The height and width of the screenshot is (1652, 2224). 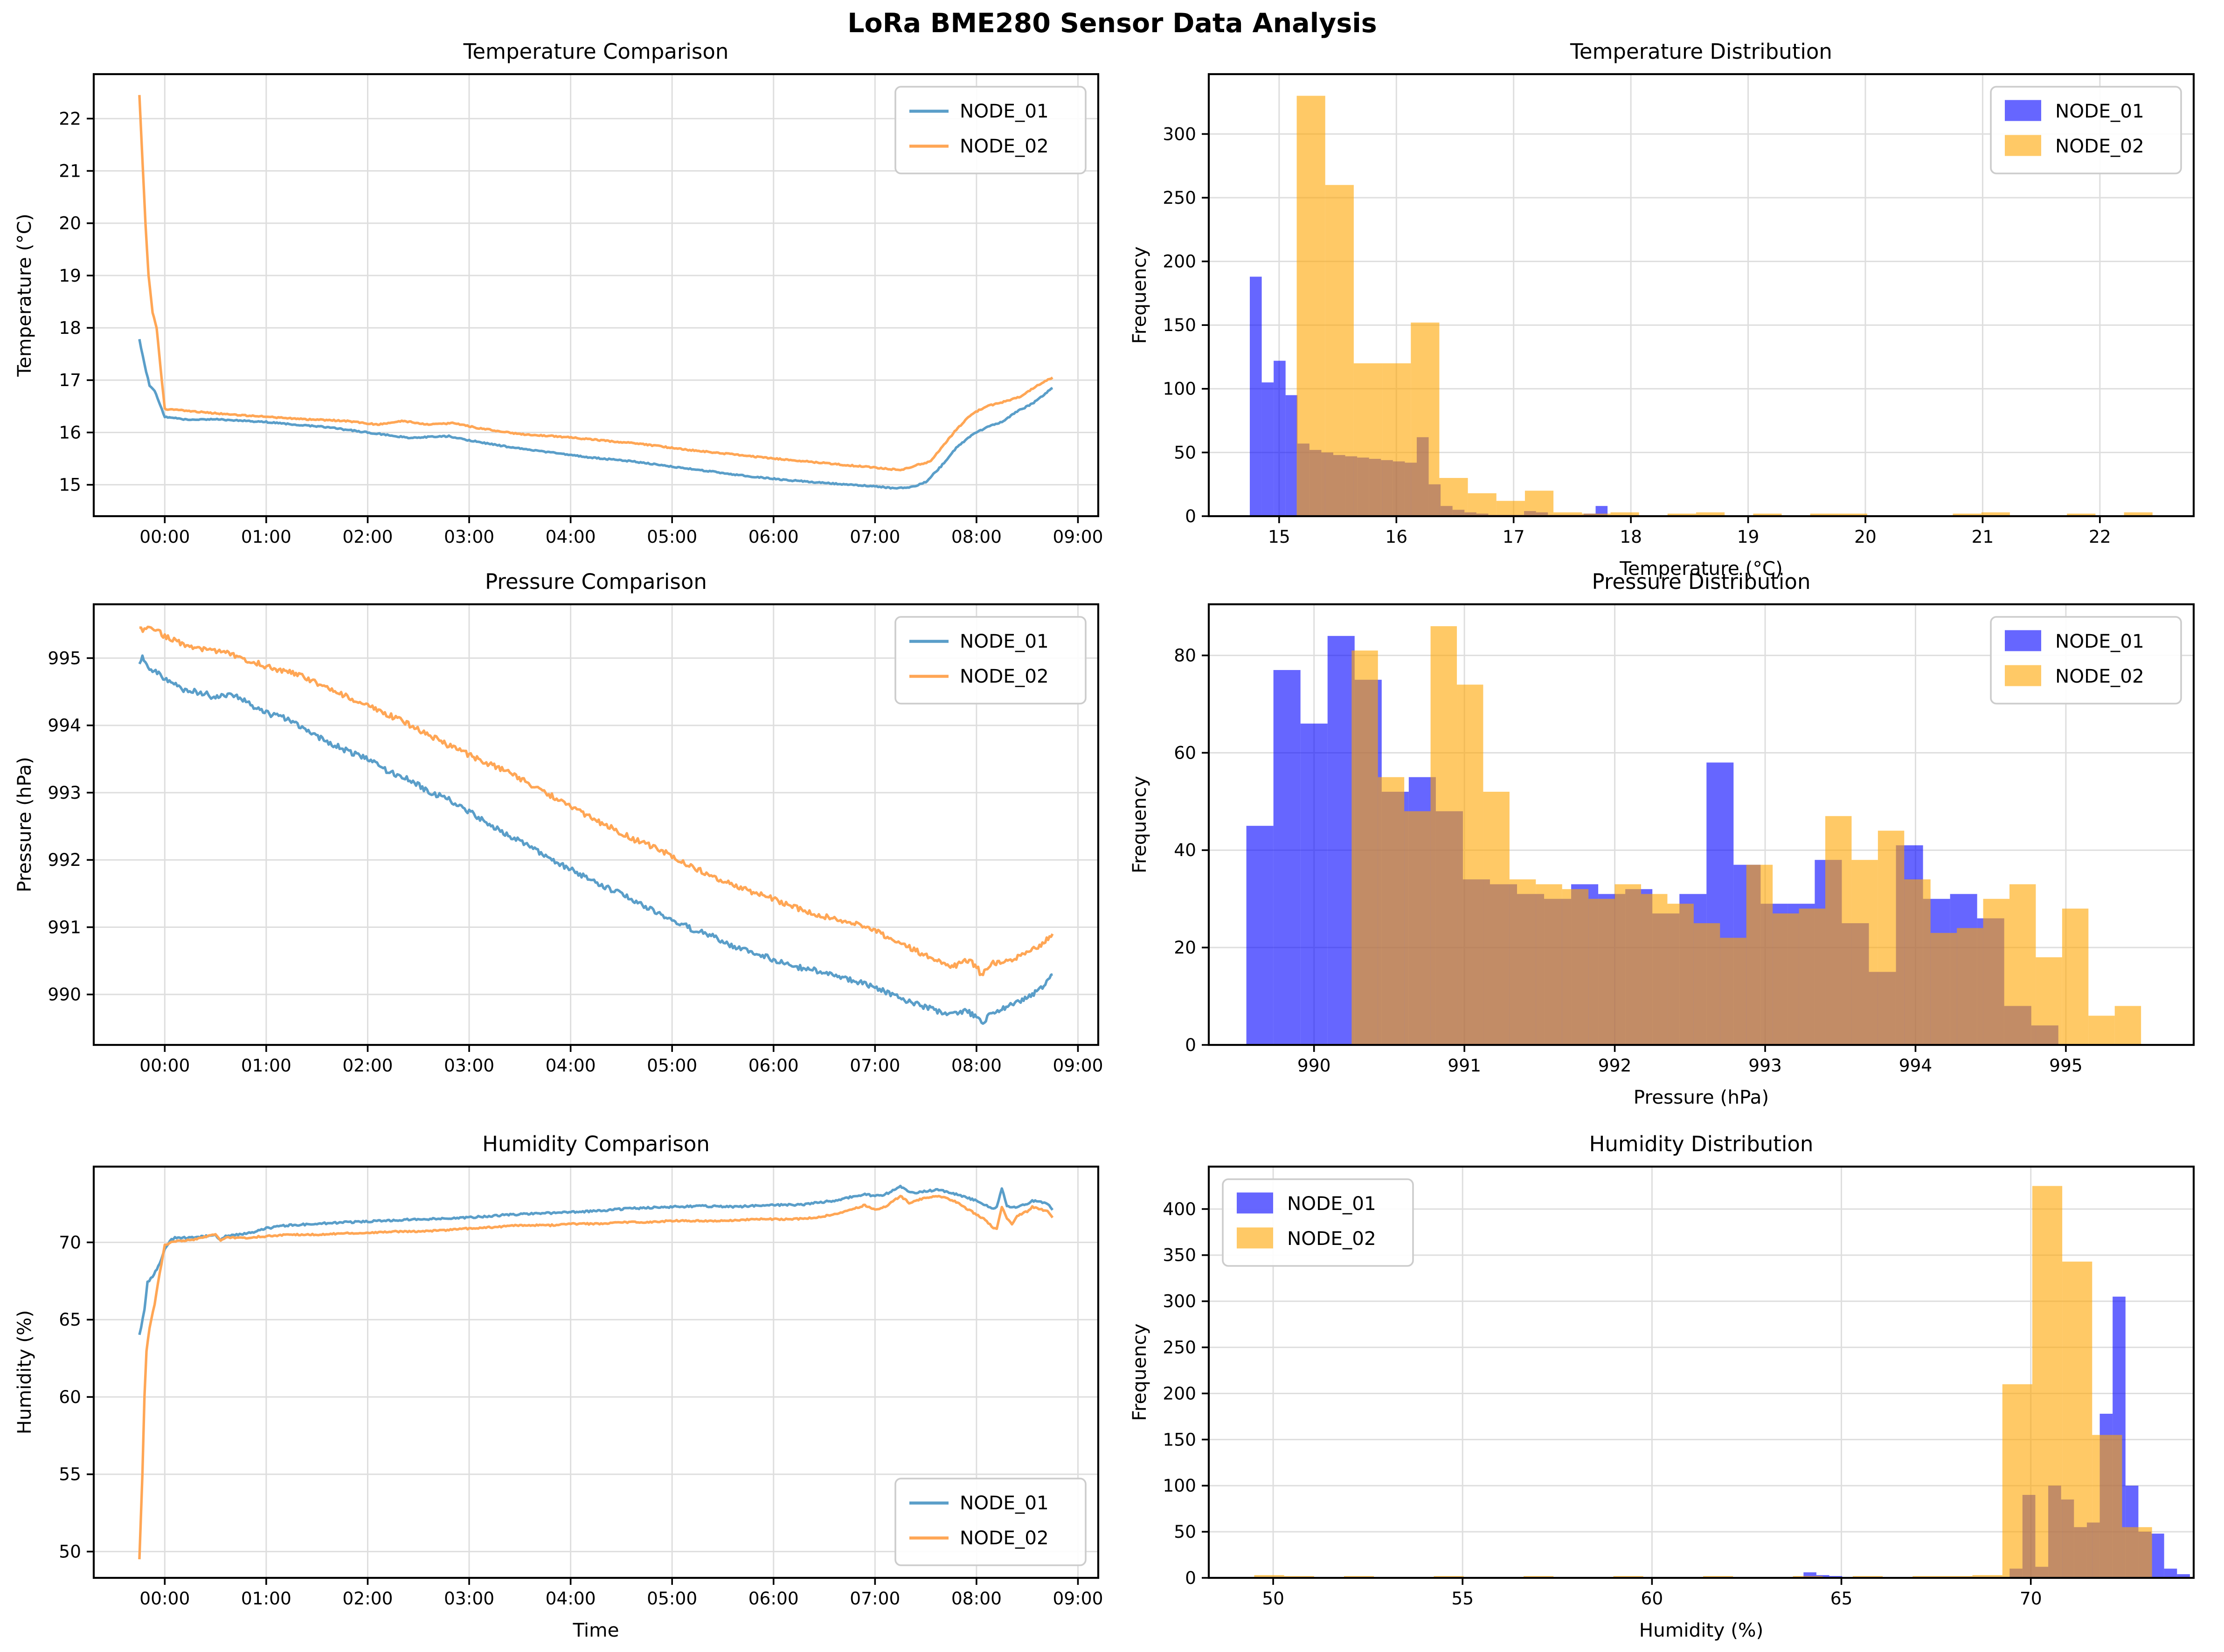 What do you see at coordinates (1179, 1301) in the screenshot?
I see `svg-text: 300` at bounding box center [1179, 1301].